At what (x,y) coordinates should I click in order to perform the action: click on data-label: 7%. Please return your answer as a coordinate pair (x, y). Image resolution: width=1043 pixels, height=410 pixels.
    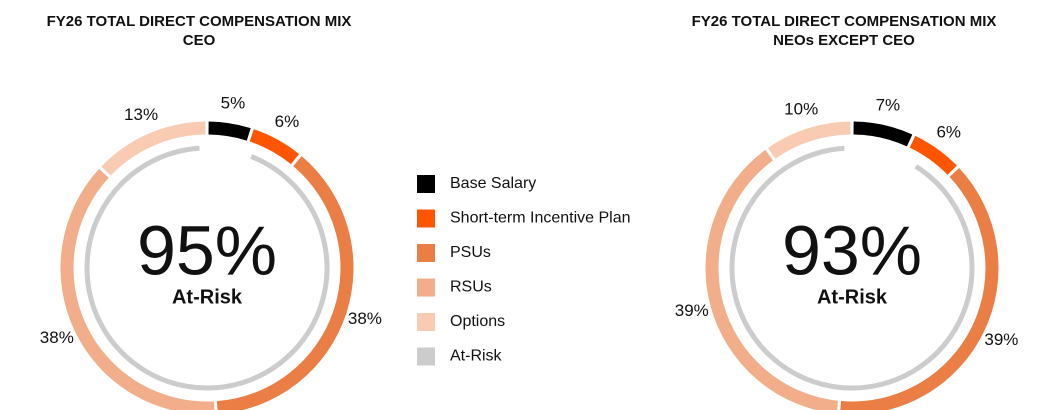
    Looking at the image, I should click on (888, 104).